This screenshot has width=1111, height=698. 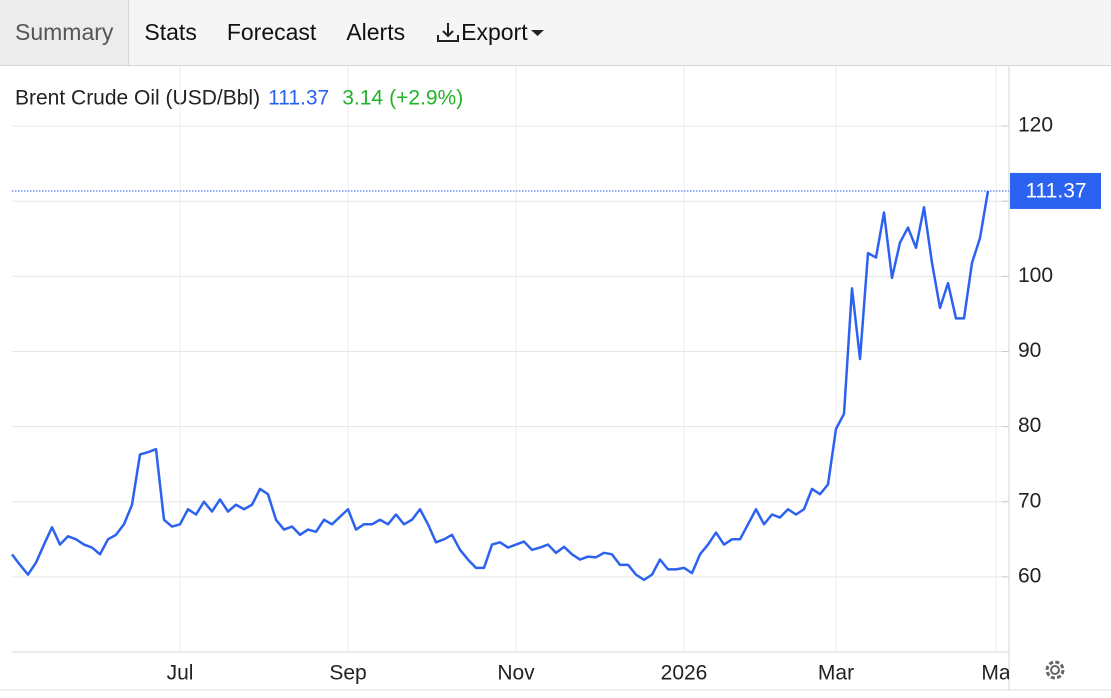 I want to click on x-tick-label: Mar, so click(x=836, y=673).